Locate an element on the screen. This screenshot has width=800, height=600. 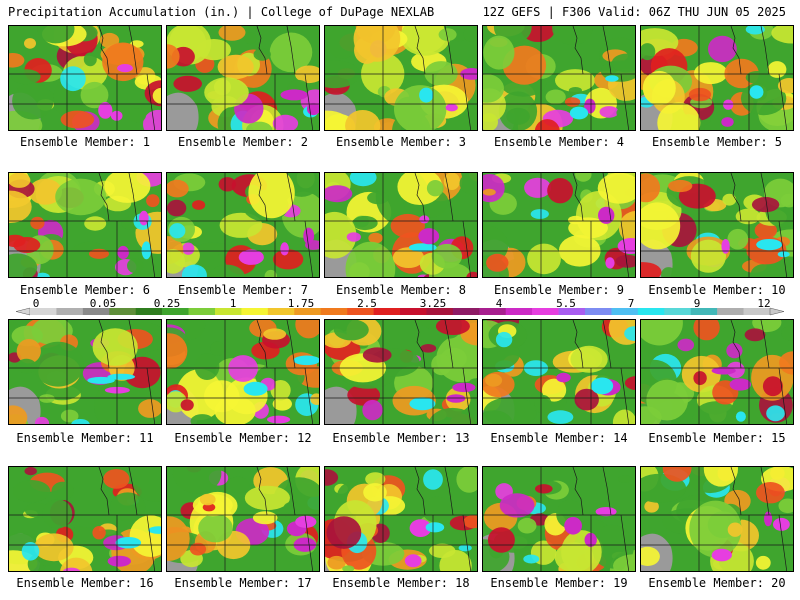
ensemble-member-label: Ensemble Member: 5 is located at coordinates (717, 142).